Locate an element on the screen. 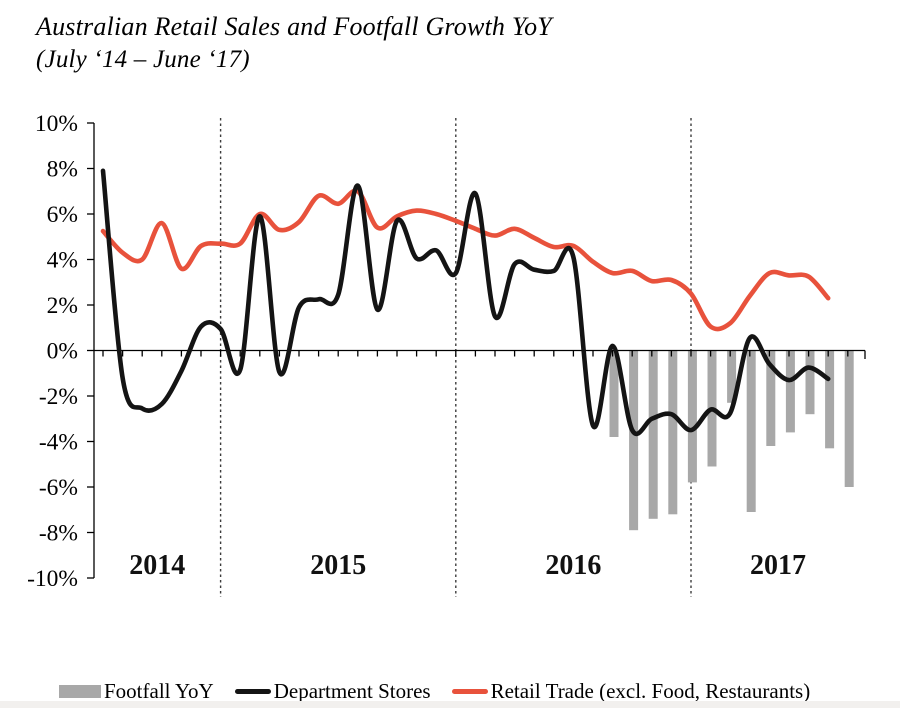  department-stores-line-swatch-icon is located at coordinates (252, 691).